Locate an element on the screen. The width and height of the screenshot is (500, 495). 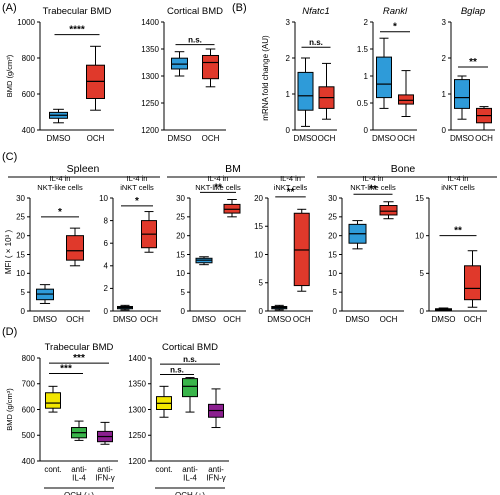
chart-b3: Bglap 0 1 2 3 DMSO OCH ** is located at coordinates (468, 74).